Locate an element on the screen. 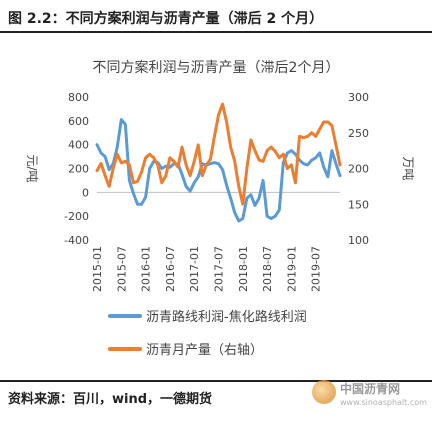  left-tick-label: -400 is located at coordinates (76, 240).